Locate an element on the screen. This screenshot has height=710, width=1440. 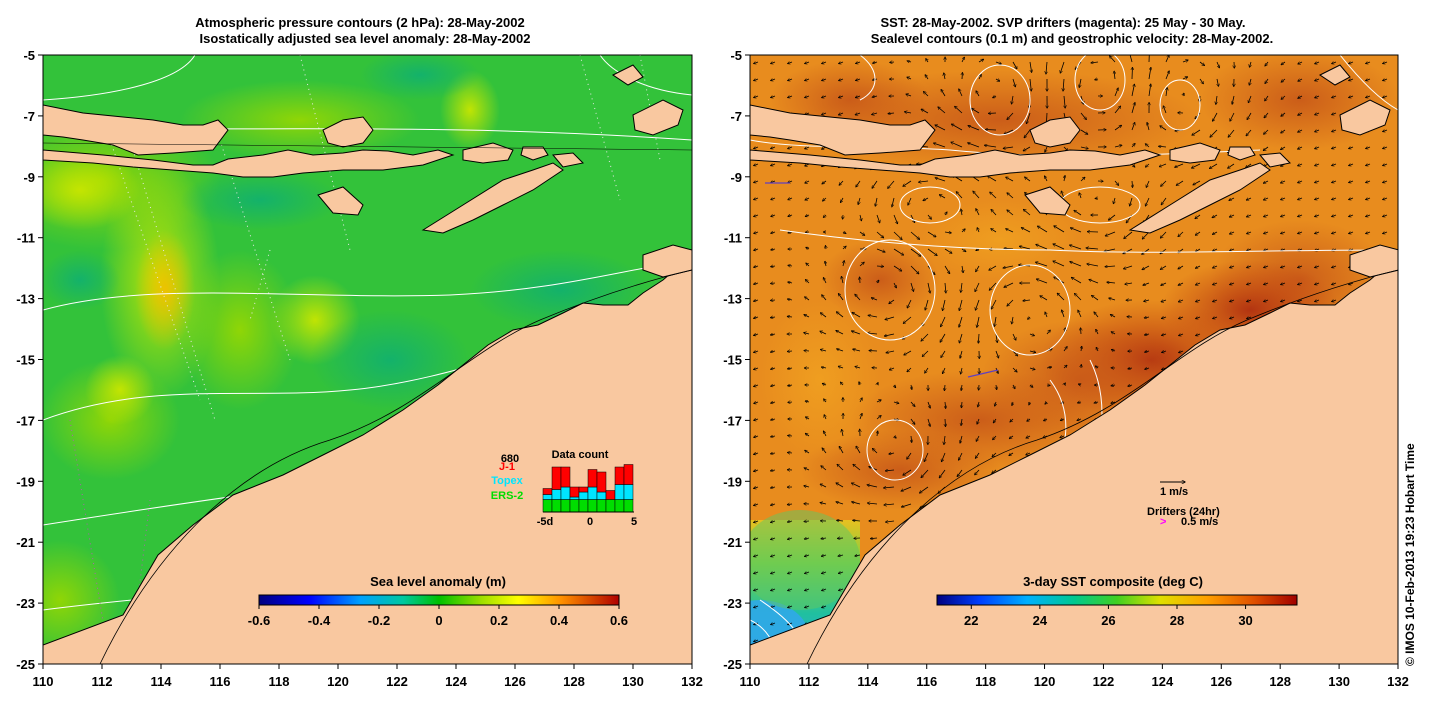
sst-colorbar-tick-label: 30 is located at coordinates (1245, 620).